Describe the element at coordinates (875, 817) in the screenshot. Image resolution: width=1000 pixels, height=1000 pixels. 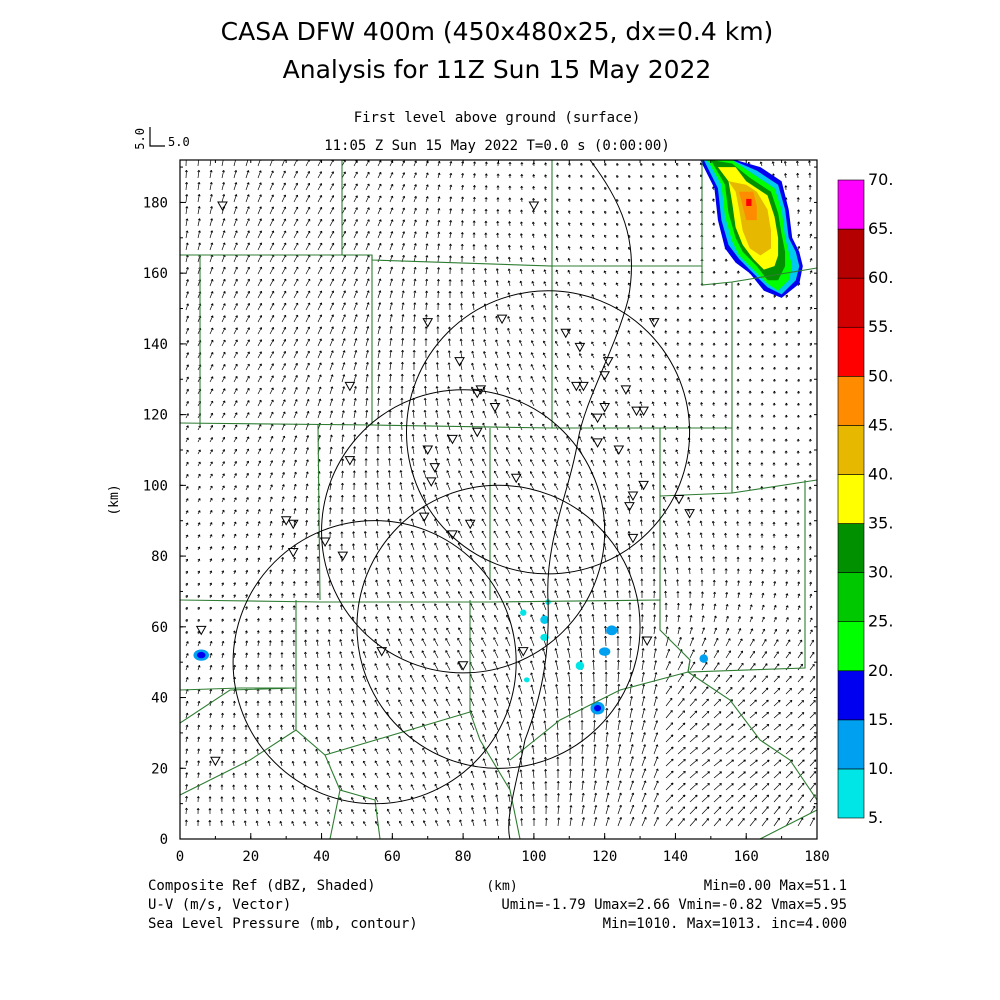
I see `colorbar-label: 5.` at that location.